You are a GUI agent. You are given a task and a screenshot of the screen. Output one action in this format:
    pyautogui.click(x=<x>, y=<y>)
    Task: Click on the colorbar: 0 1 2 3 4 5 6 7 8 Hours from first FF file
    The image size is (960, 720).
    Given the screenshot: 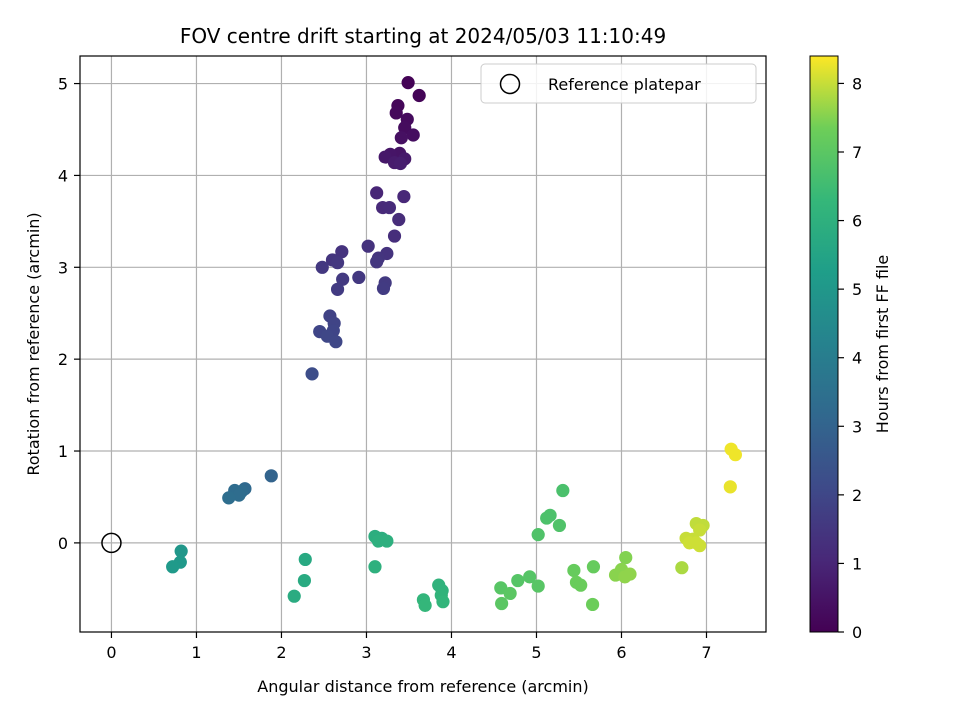 What is the action you would take?
    pyautogui.click(x=850, y=348)
    